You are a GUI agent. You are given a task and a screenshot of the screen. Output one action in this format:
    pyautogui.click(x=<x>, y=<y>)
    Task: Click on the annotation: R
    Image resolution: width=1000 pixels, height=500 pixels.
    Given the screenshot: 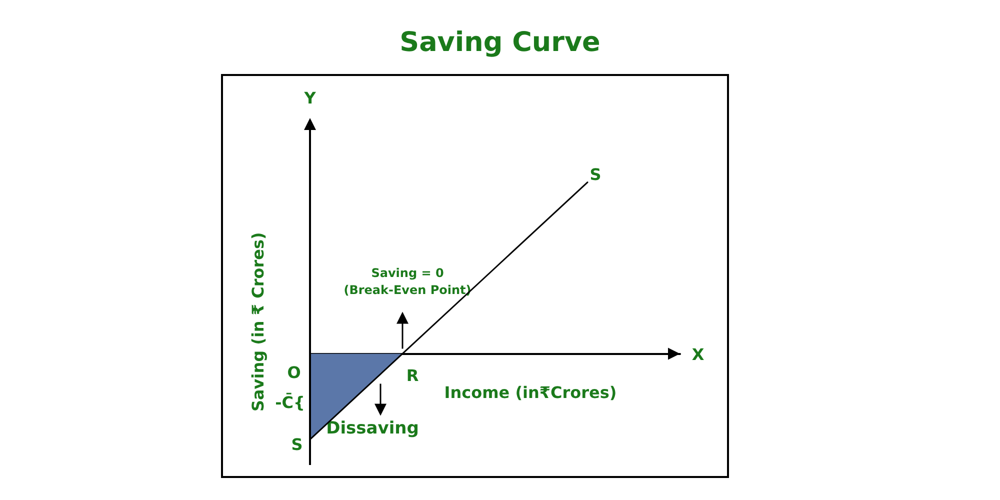 What is the action you would take?
    pyautogui.click(x=412, y=376)
    